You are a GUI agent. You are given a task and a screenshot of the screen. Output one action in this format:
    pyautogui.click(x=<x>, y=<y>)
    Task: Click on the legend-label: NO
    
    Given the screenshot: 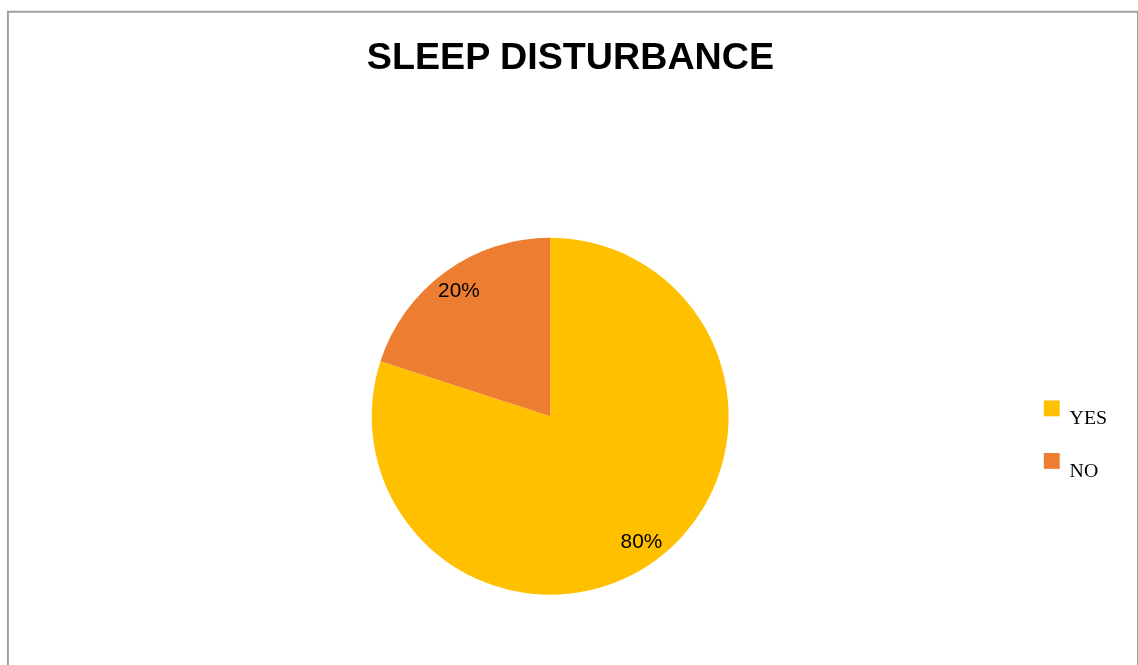 What is the action you would take?
    pyautogui.click(x=1084, y=469)
    